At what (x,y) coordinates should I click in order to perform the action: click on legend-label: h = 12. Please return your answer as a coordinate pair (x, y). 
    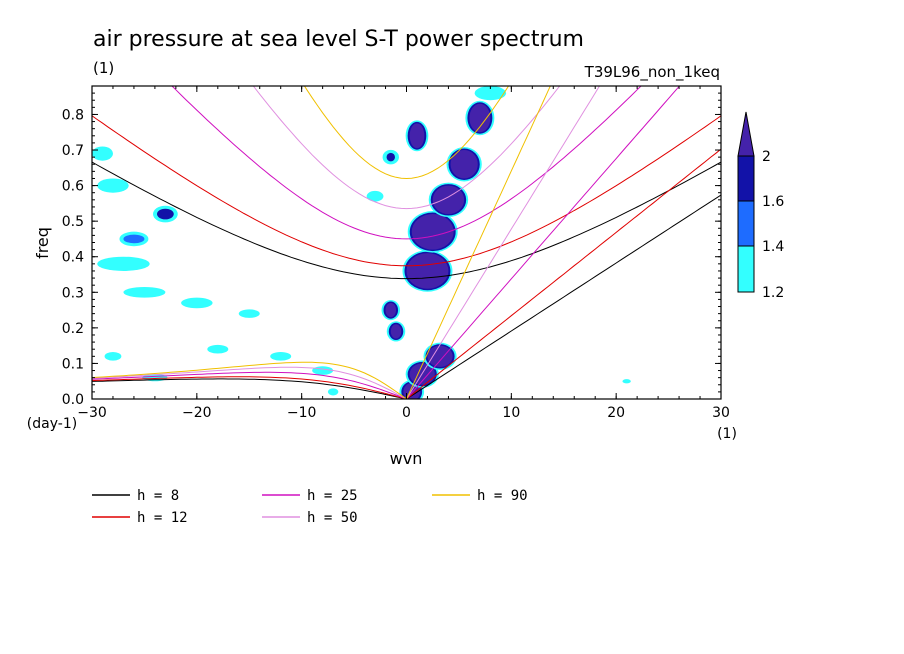
    Looking at the image, I should click on (162, 518).